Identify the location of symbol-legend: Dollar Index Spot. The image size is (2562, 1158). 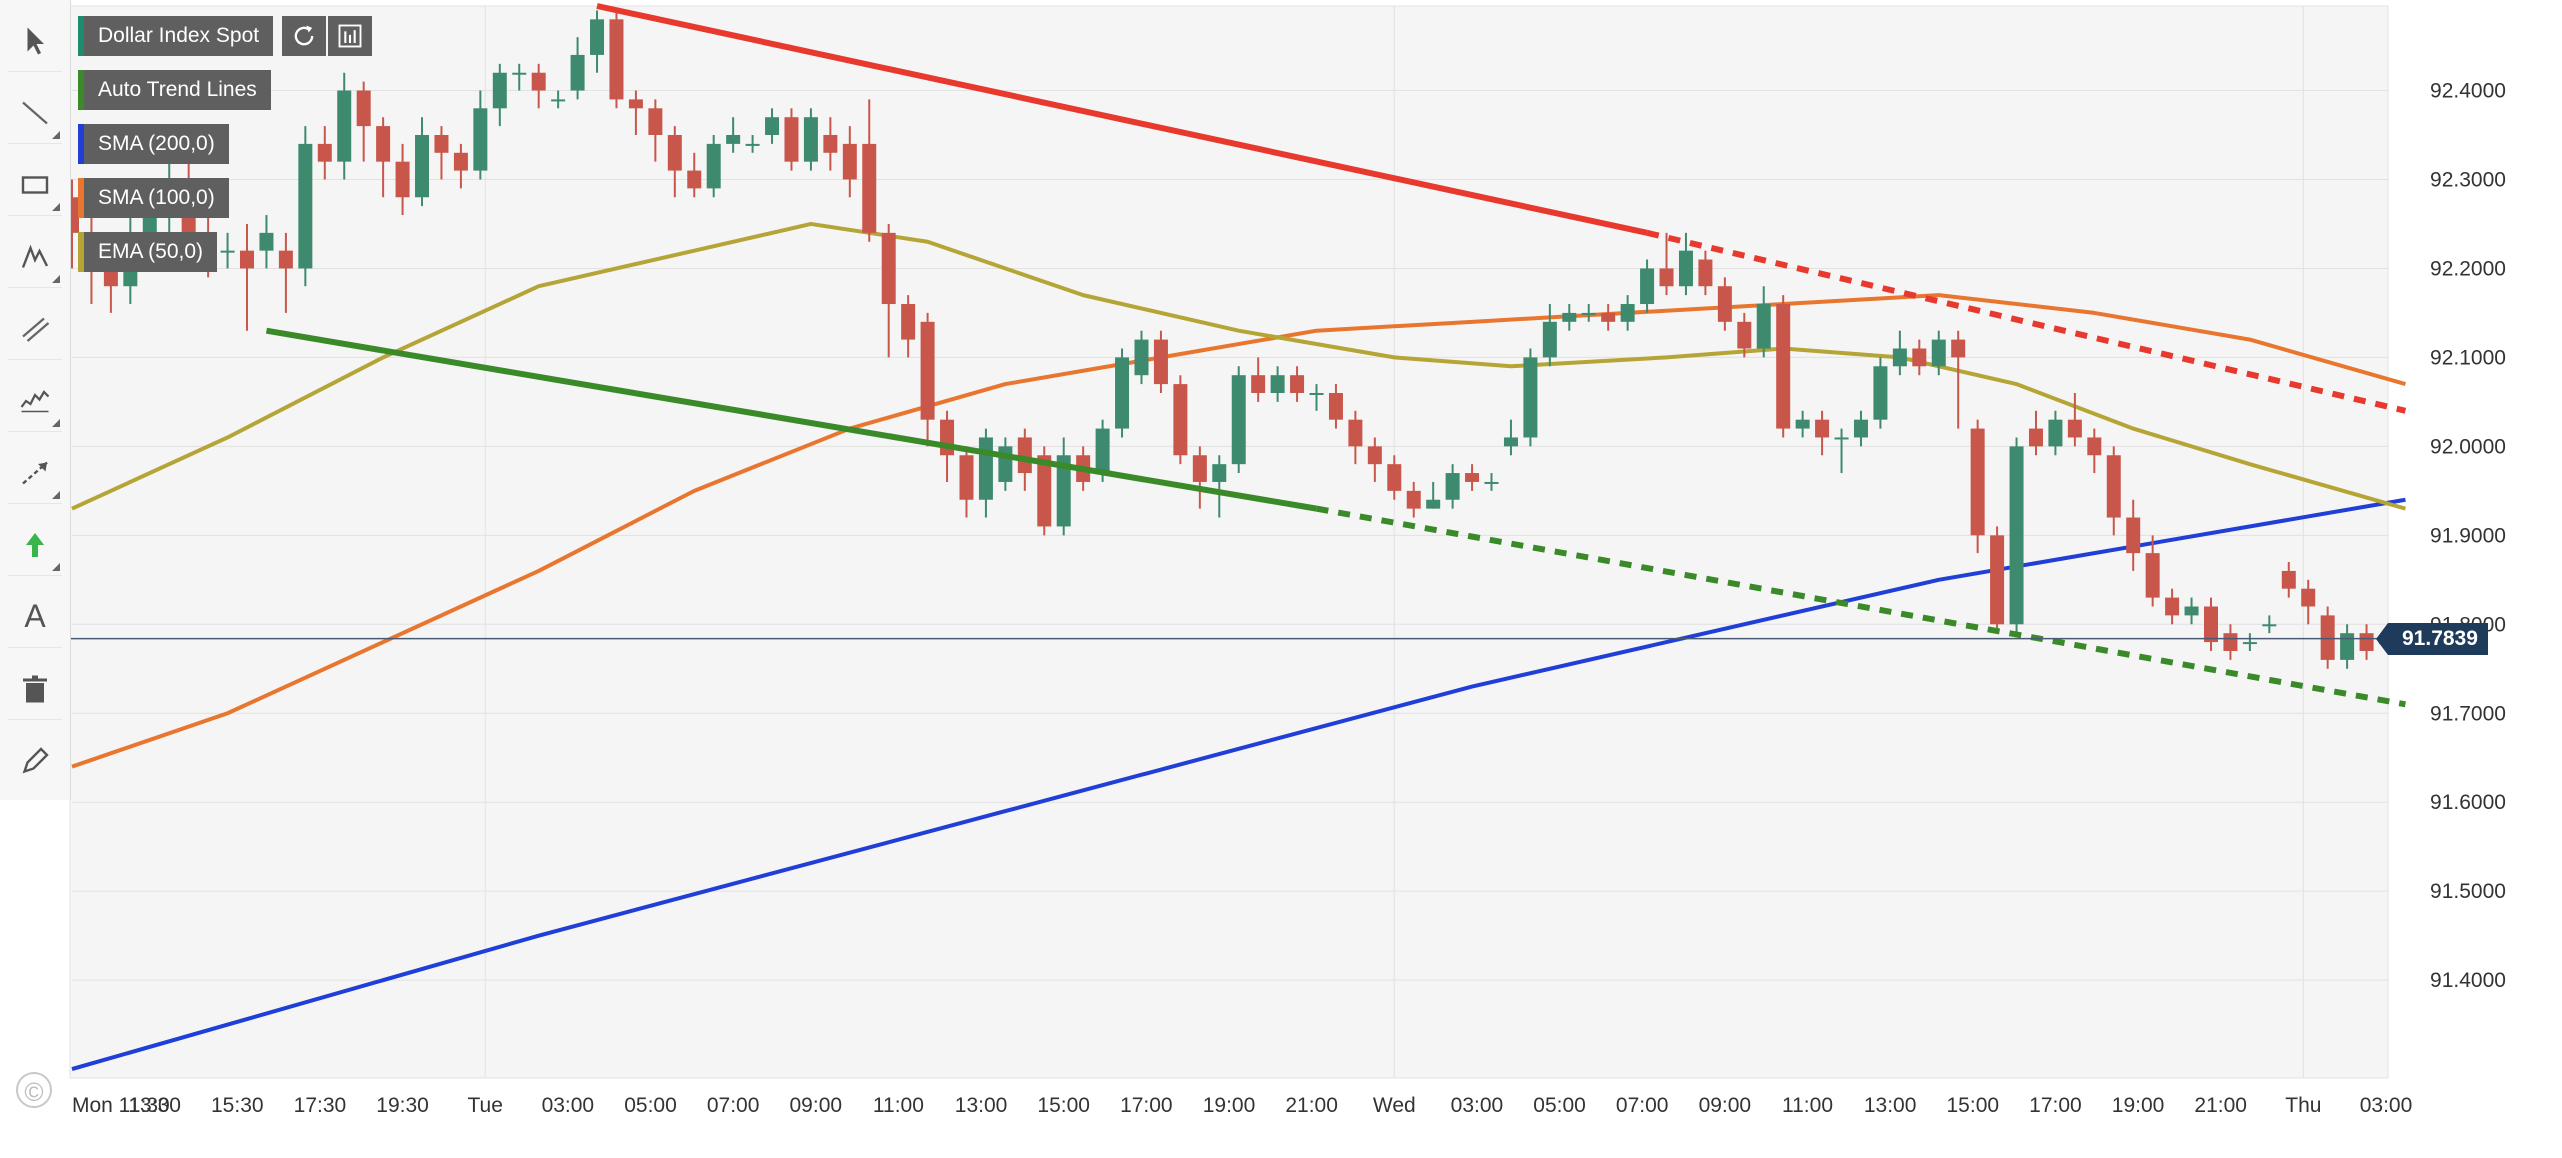
(176, 36).